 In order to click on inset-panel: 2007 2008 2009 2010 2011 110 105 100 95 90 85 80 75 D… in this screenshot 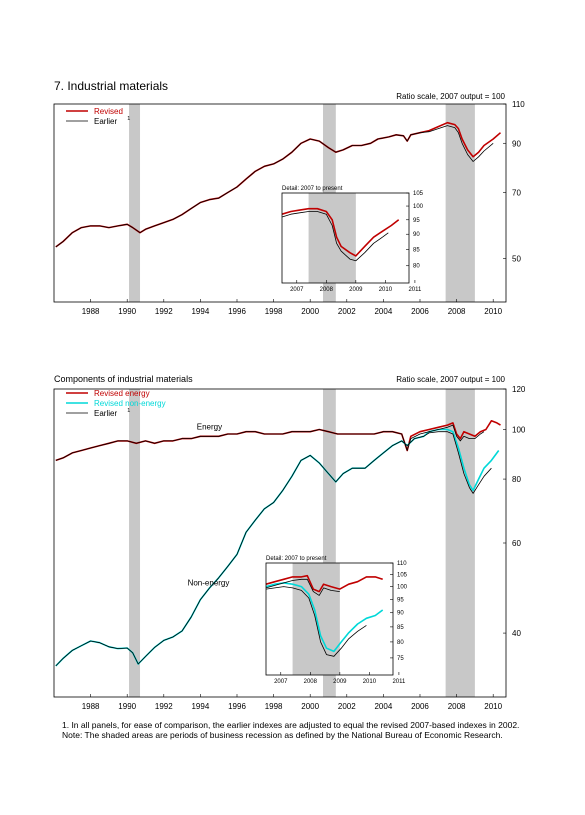, I will do `click(336, 620)`.